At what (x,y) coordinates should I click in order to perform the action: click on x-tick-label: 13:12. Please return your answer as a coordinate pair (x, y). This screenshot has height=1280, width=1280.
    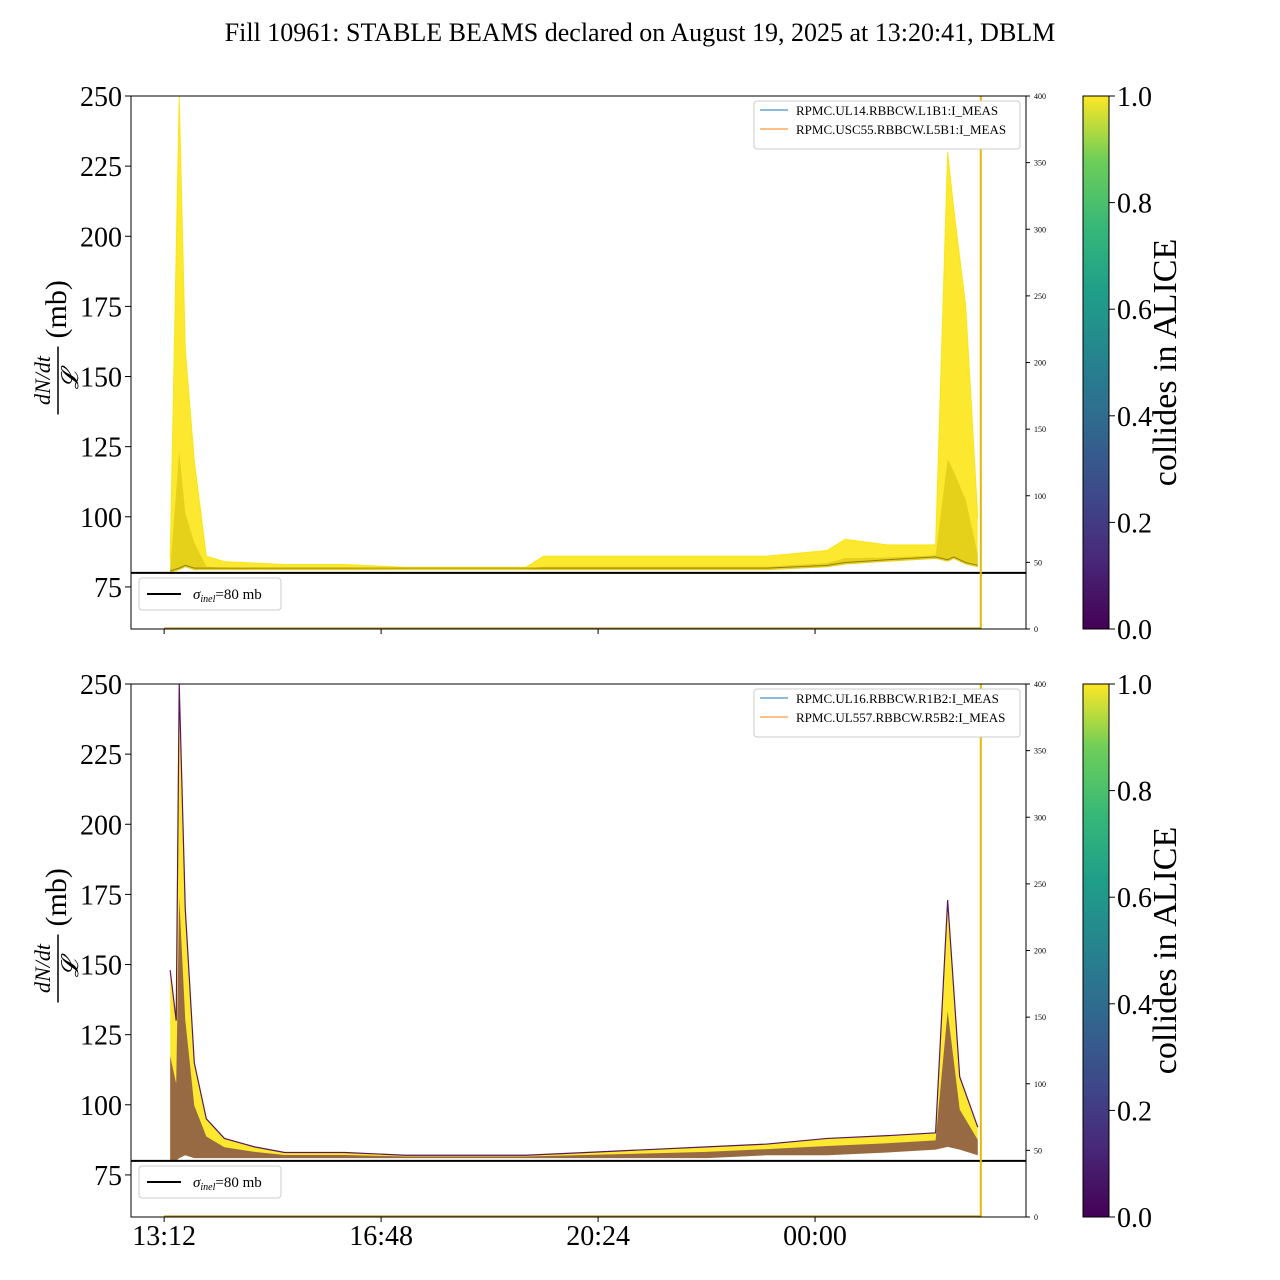
    Looking at the image, I should click on (164, 1236).